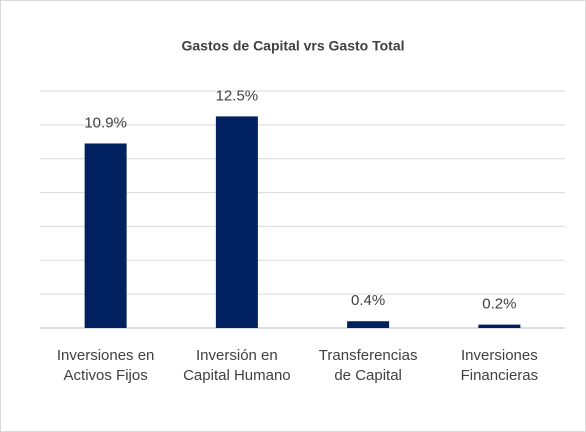 This screenshot has width=586, height=432. Describe the element at coordinates (368, 365) in the screenshot. I see `x-tick-label: Transferencias de Capital` at that location.